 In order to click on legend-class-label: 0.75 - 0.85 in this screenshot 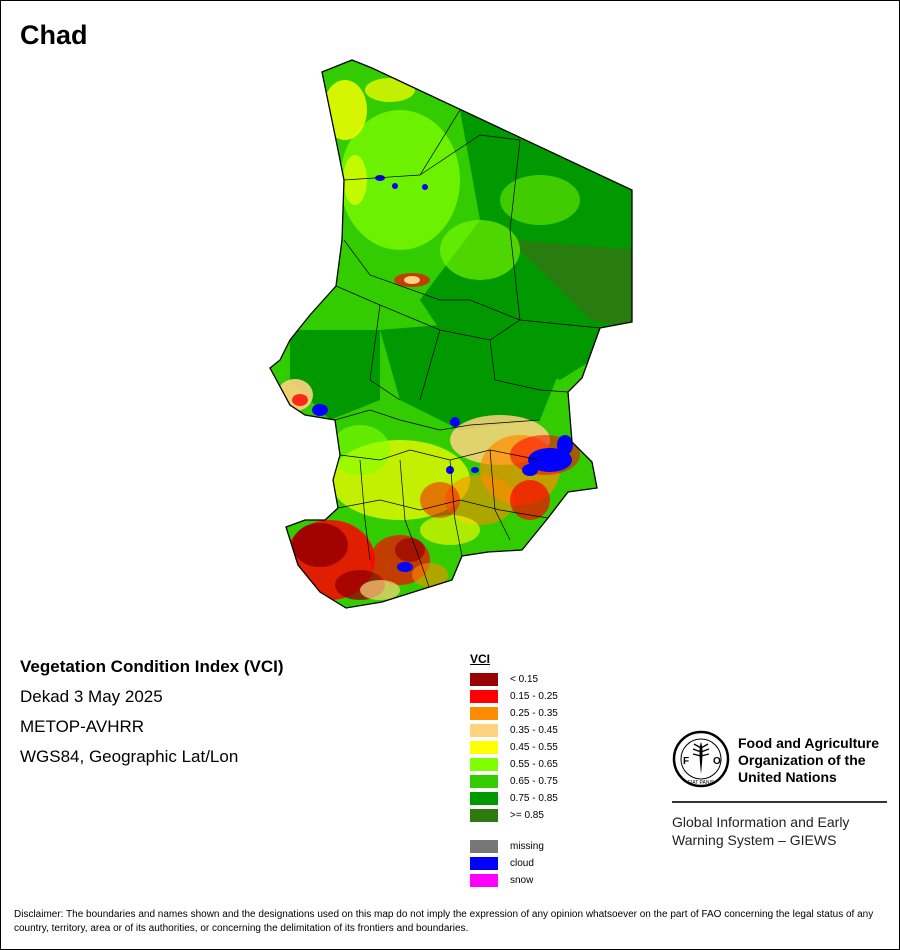, I will do `click(534, 798)`.